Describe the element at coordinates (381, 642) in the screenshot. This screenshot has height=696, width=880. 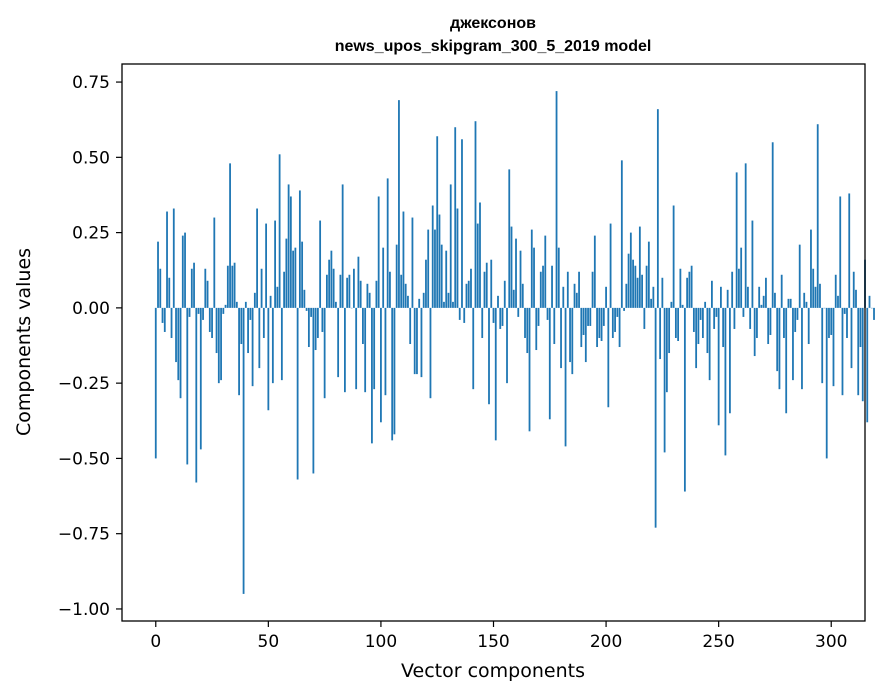
I see `x-tick-label: 100` at that location.